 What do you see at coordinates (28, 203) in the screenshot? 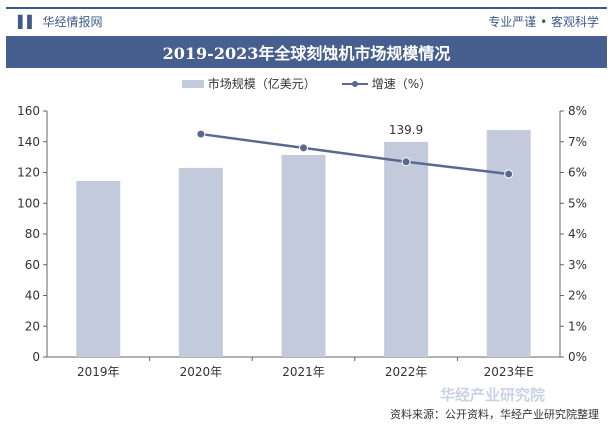
I see `left-tick-label: 100` at bounding box center [28, 203].